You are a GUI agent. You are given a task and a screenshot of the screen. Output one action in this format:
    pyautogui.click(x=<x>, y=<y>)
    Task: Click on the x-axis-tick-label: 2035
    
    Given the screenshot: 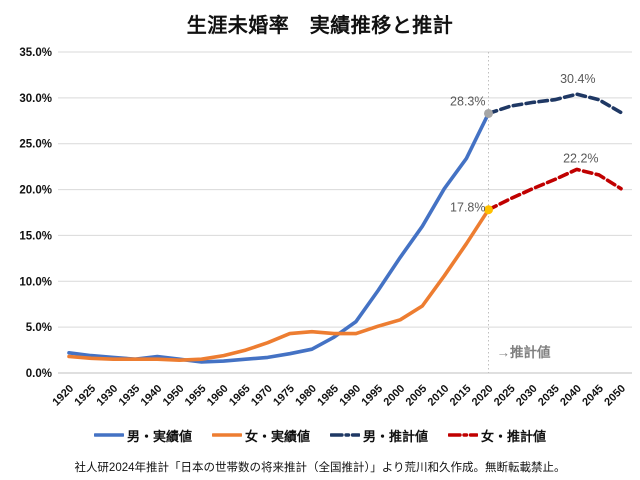 What is the action you would take?
    pyautogui.click(x=549, y=396)
    